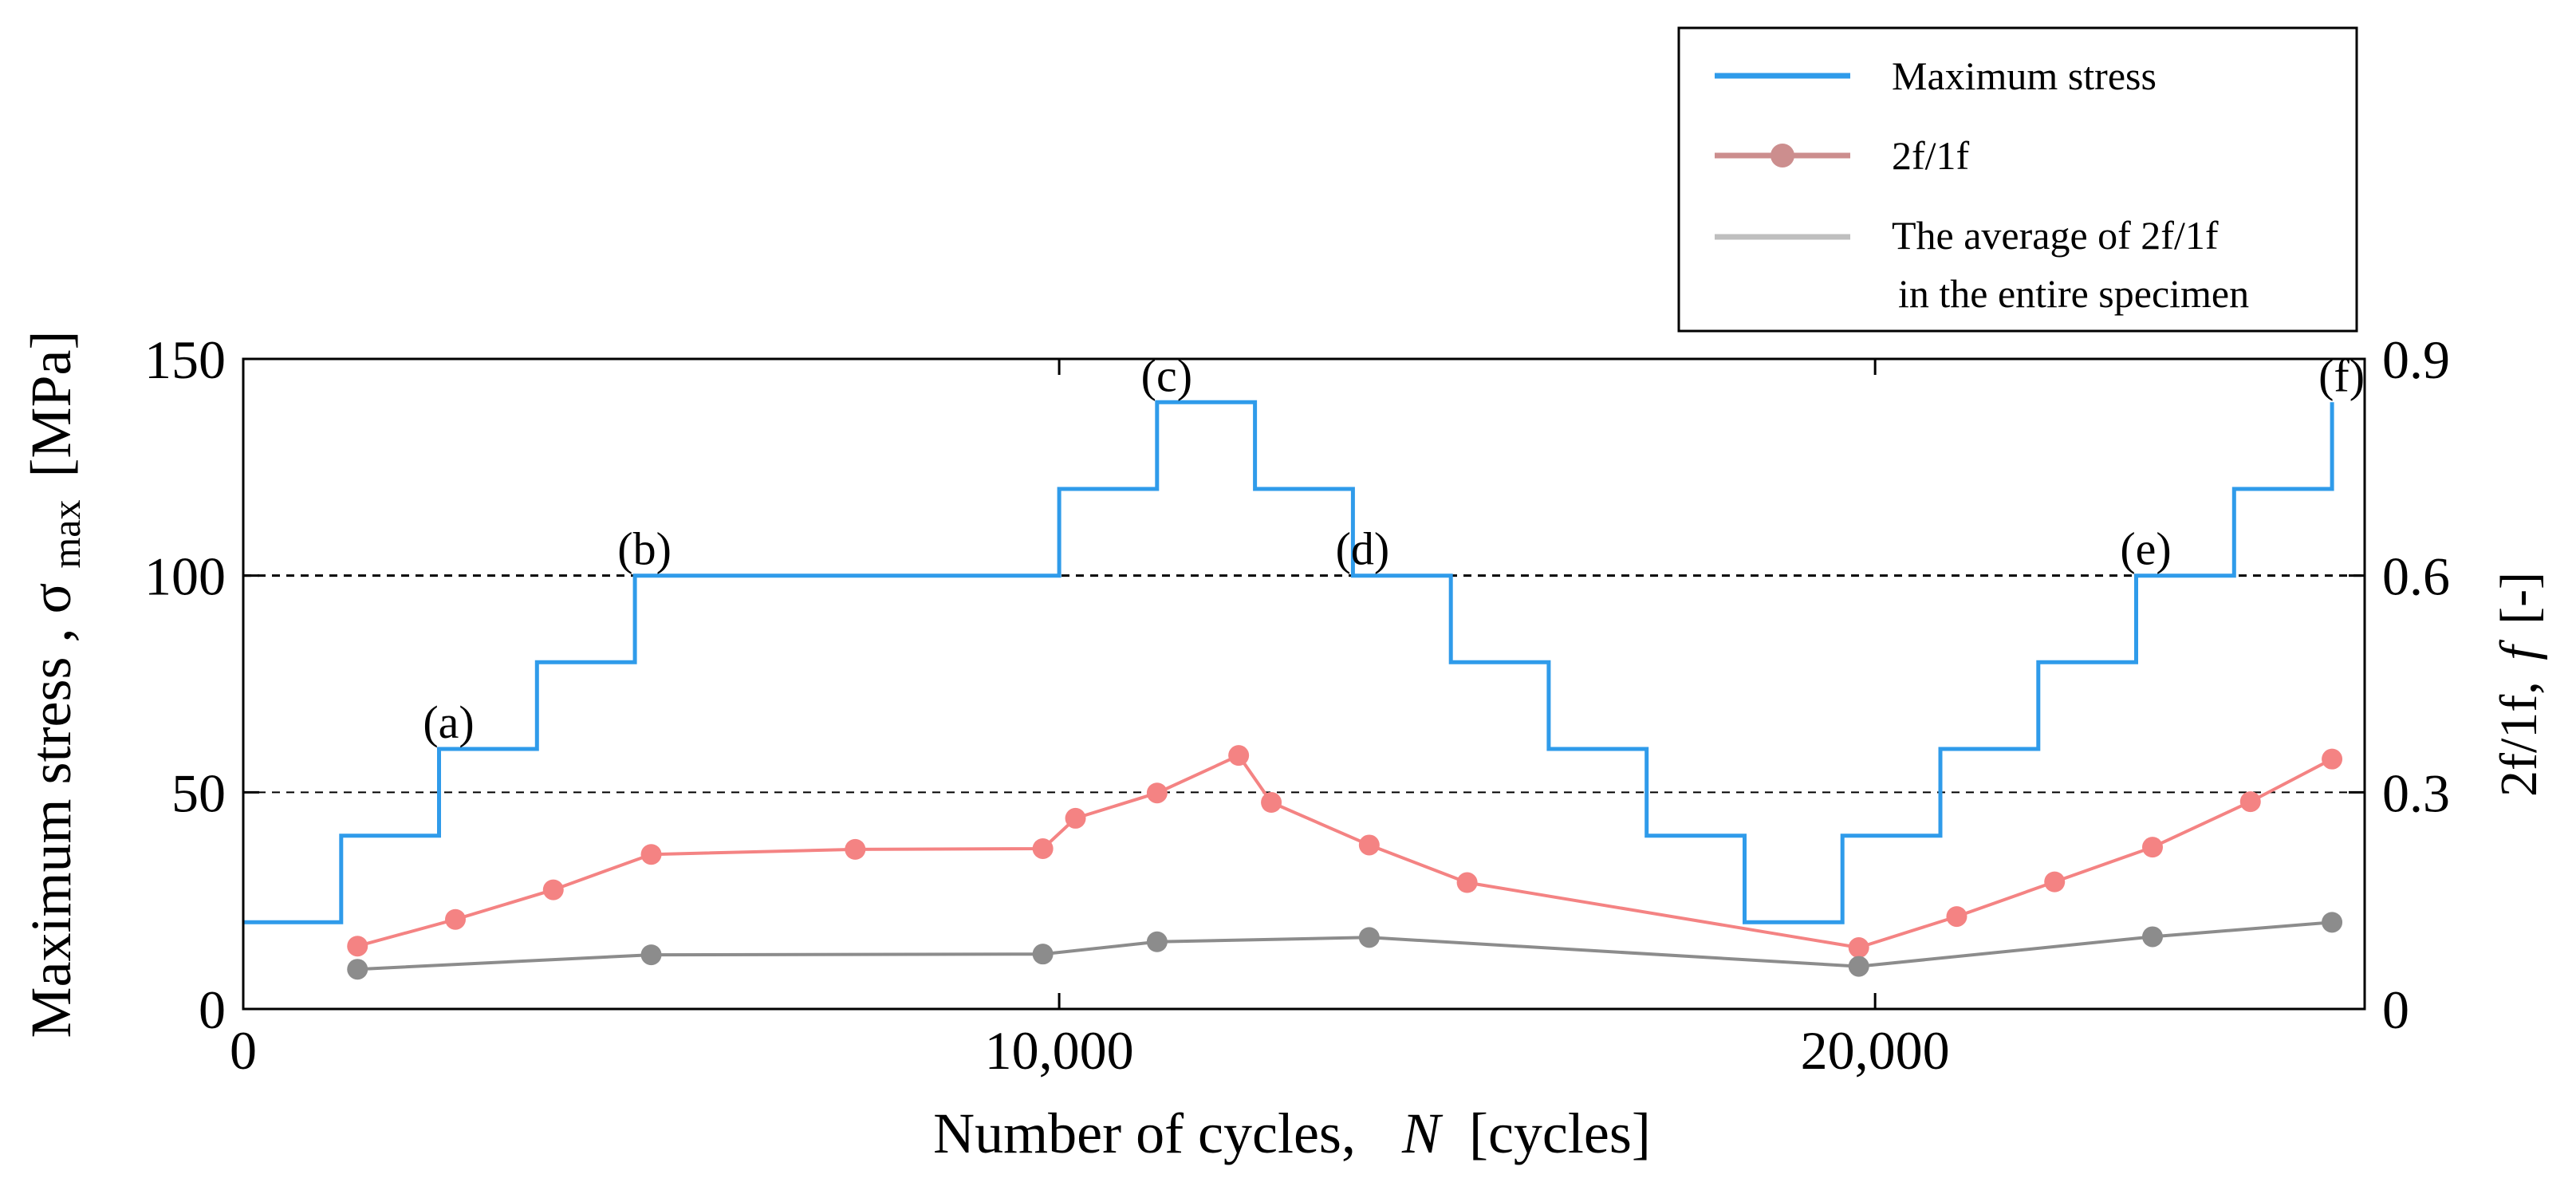 The image size is (2576, 1202). What do you see at coordinates (2145, 549) in the screenshot?
I see `annotation-label-4: (e)` at bounding box center [2145, 549].